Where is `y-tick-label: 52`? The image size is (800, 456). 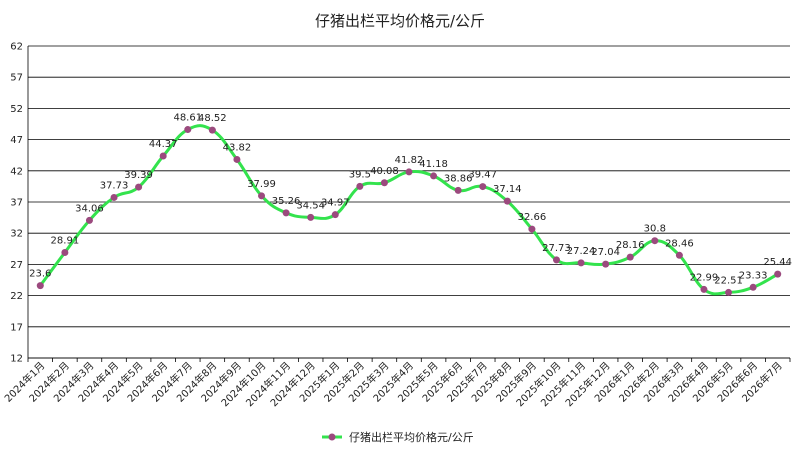 y-tick-label: 52 is located at coordinates (16, 109).